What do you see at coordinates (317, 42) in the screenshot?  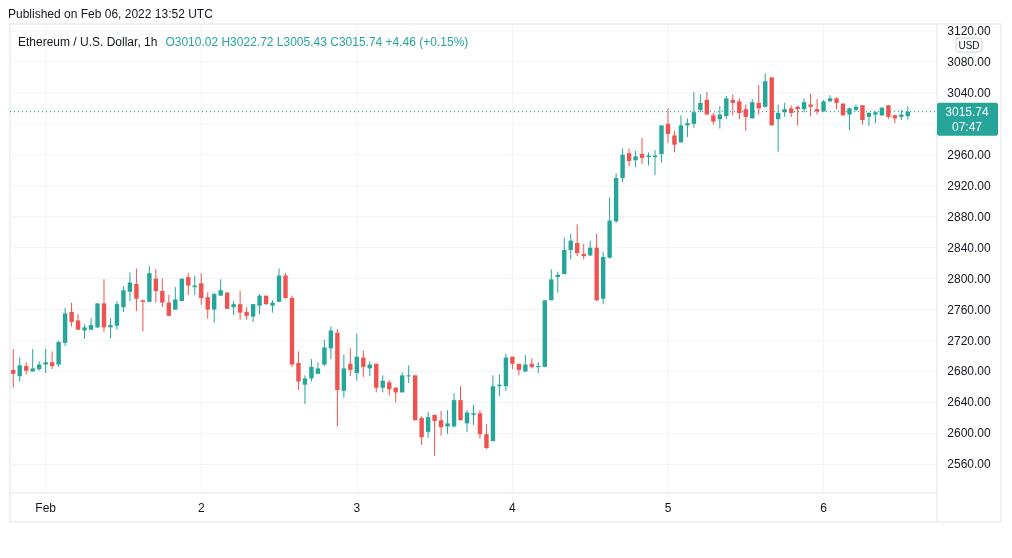 I see `text: O3010.02 H3022.72 L3005.43 C3015.74 +4.46 (+0.15%)` at bounding box center [317, 42].